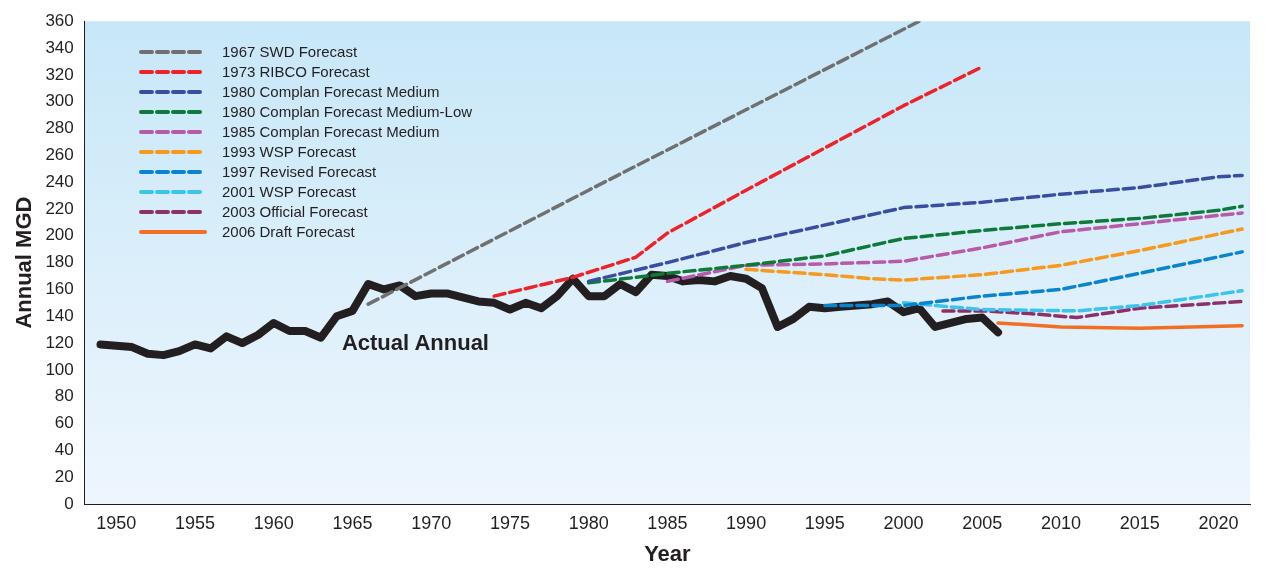  I want to click on legend-label: 2001 WSP Forecast, so click(289, 192).